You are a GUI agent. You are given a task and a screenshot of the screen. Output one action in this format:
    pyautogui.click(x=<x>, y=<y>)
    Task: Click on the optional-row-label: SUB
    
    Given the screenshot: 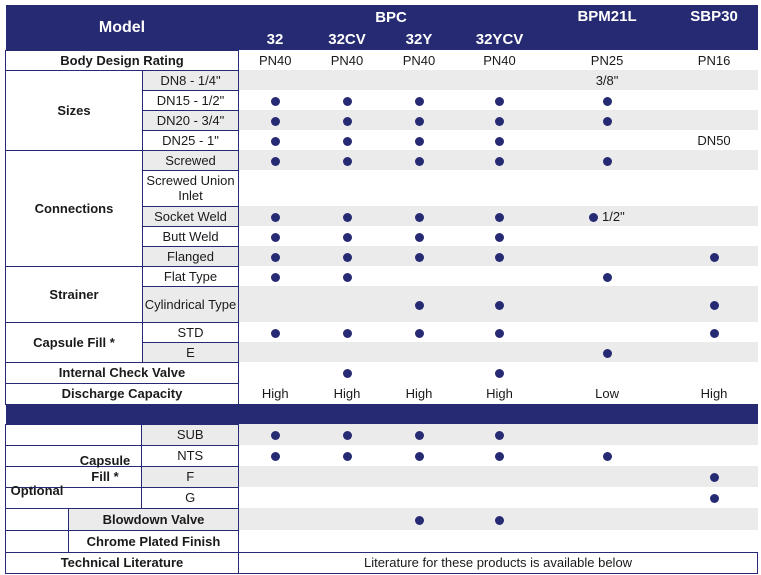 What is the action you would take?
    pyautogui.click(x=189, y=434)
    